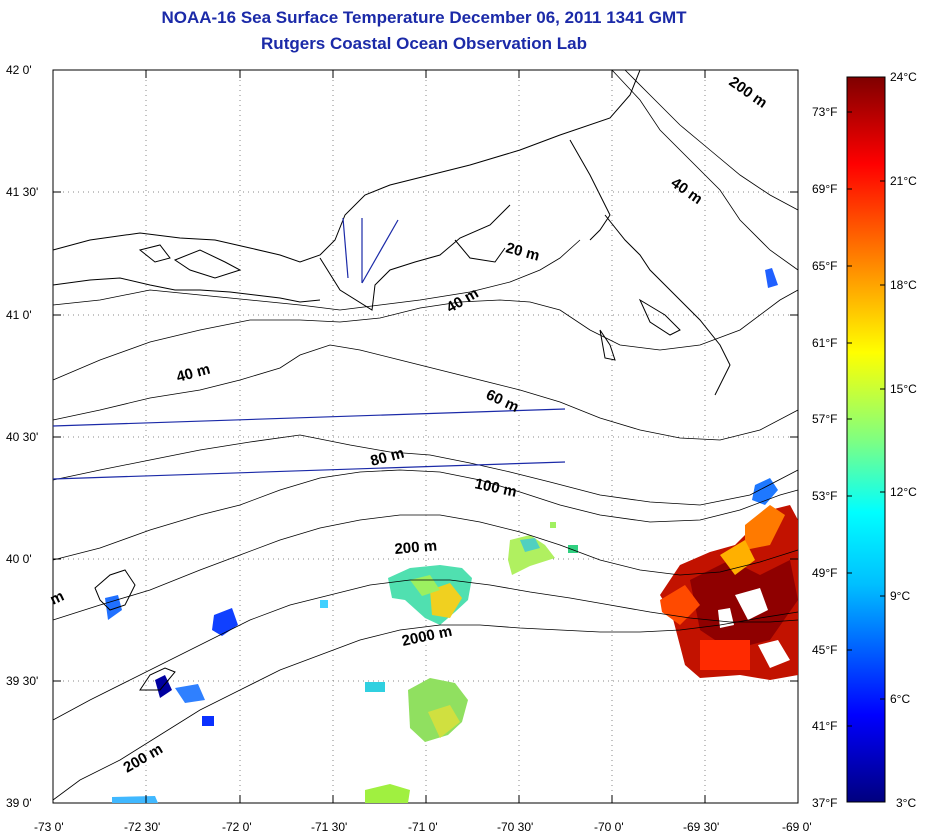 The width and height of the screenshot is (928, 840). I want to click on celsius-label: 3°C, so click(906, 803).